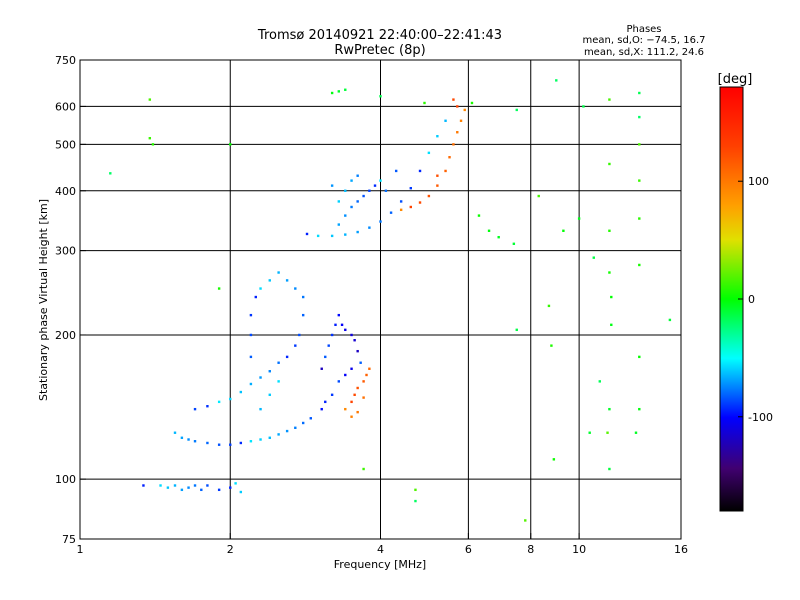  Describe the element at coordinates (579, 549) in the screenshot. I see `x-tick-label: 10` at that location.